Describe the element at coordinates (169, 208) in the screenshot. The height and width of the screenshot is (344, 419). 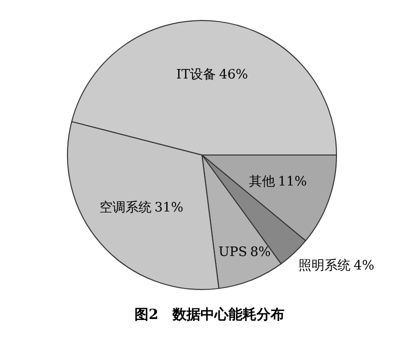
I see `data-label: 31%` at that location.